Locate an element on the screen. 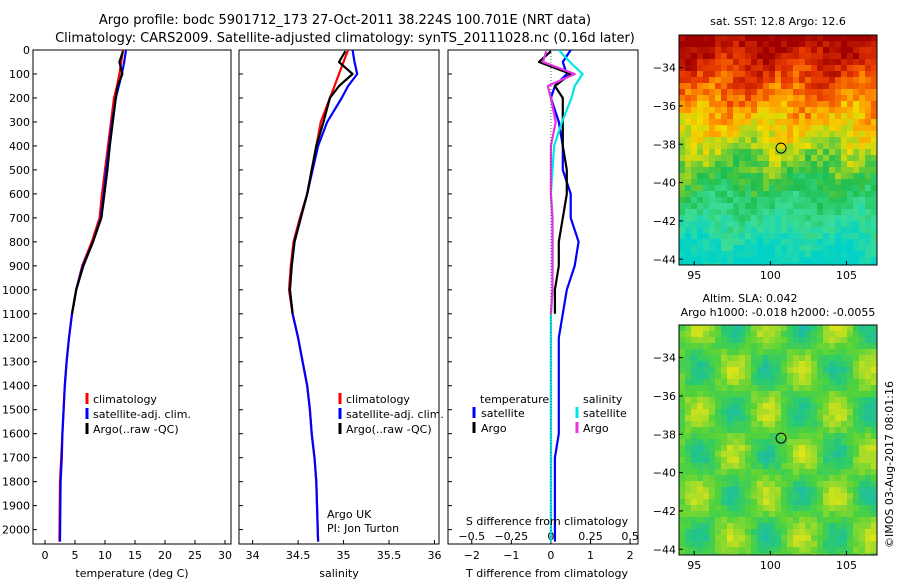  x-tick-label: 0 is located at coordinates (45, 555).